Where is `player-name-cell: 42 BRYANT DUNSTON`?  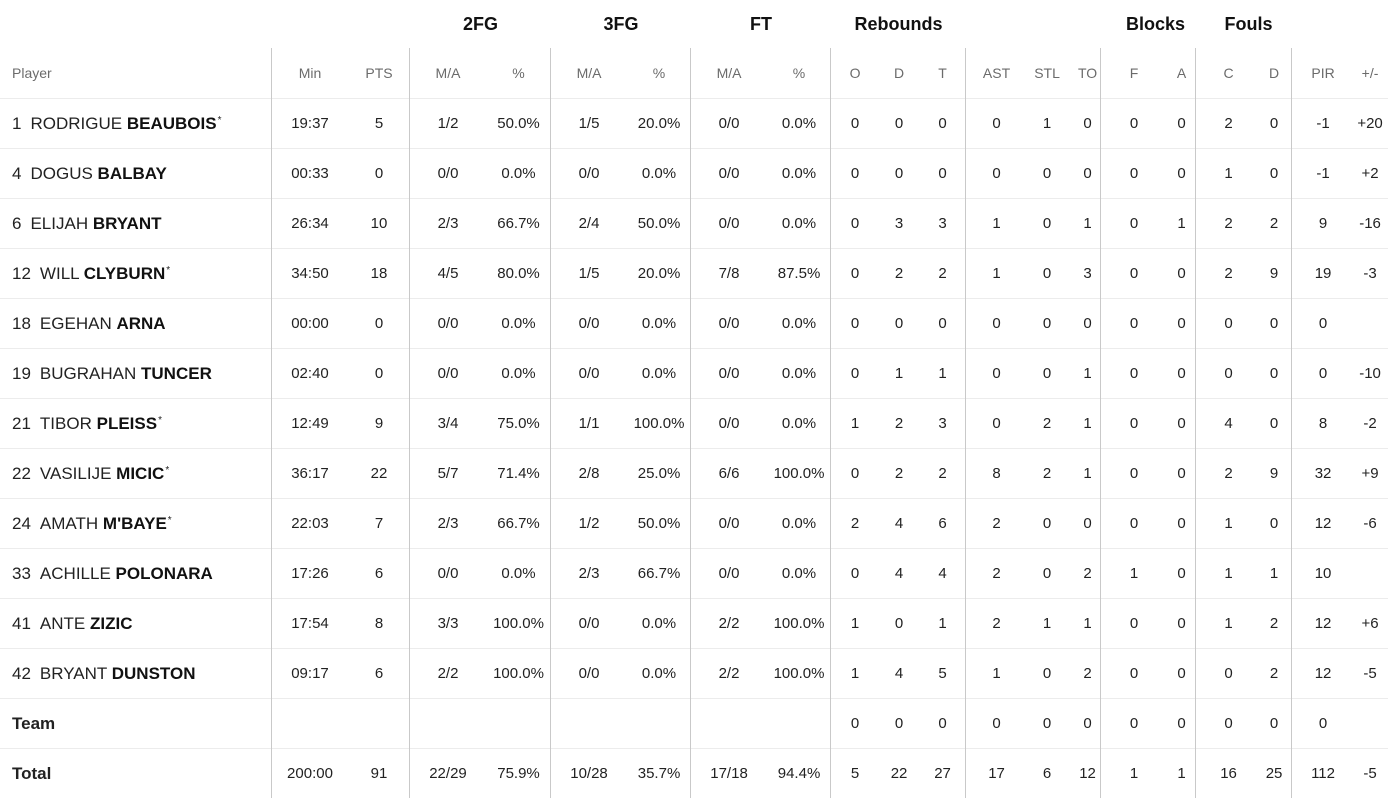
player-name-cell: 42 BRYANT DUNSTON is located at coordinates (136, 673).